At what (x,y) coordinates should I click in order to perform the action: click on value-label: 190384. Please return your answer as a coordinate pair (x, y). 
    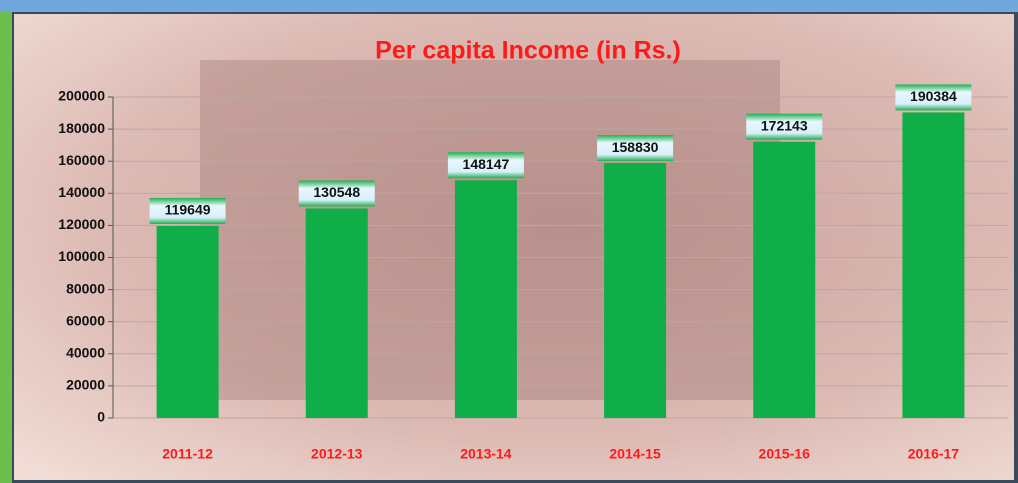
    Looking at the image, I should click on (933, 96).